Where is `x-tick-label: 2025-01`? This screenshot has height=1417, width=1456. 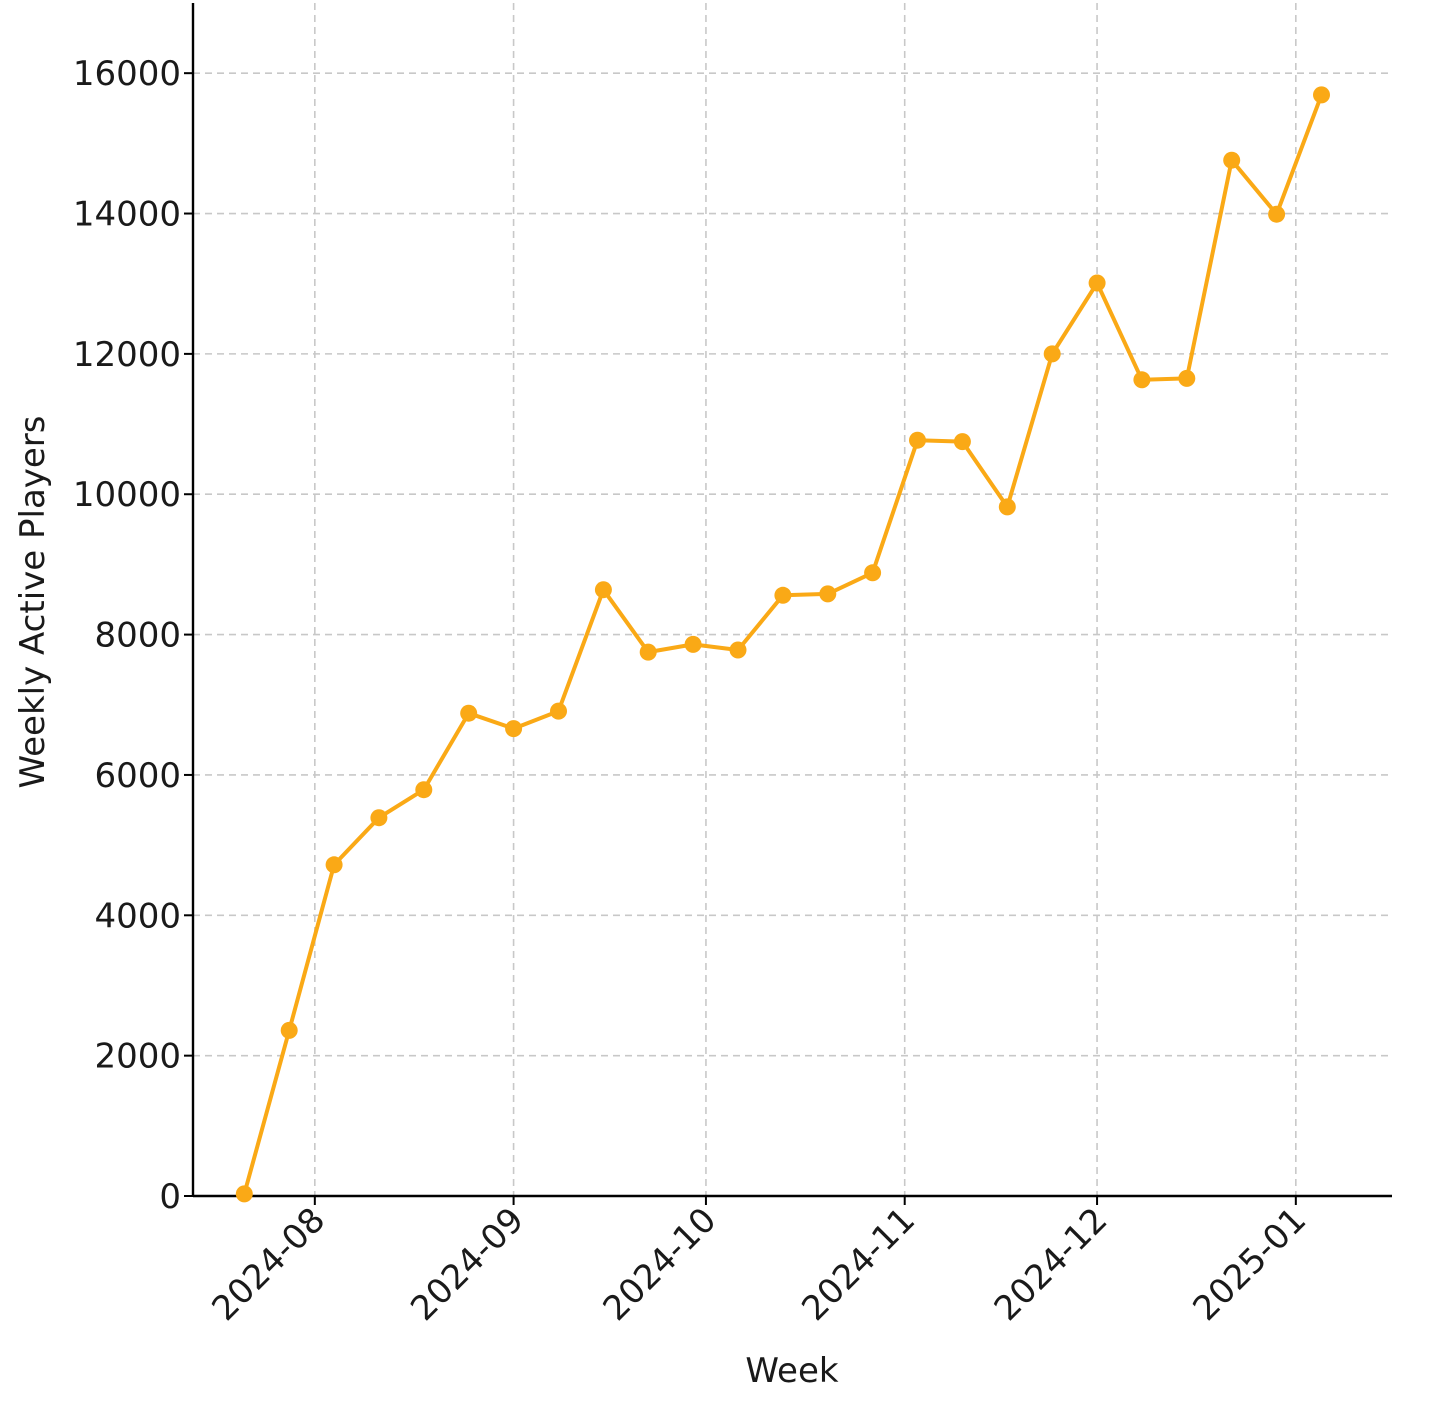 x-tick-label: 2025-01 is located at coordinates (1249, 1264).